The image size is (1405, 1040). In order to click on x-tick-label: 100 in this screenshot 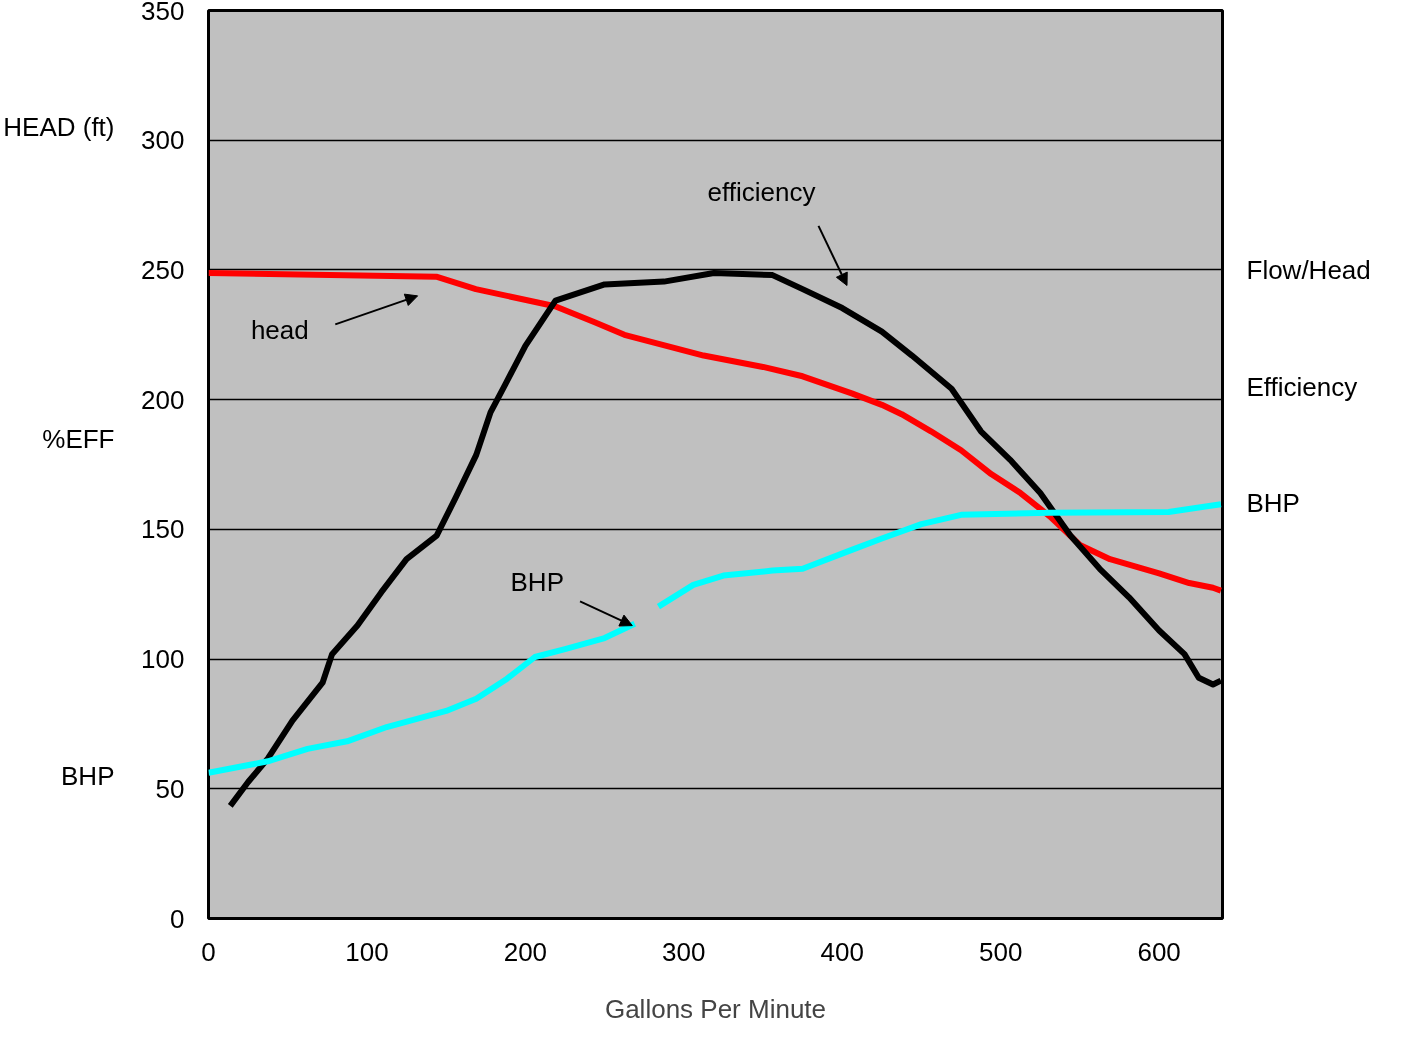, I will do `click(367, 951)`.